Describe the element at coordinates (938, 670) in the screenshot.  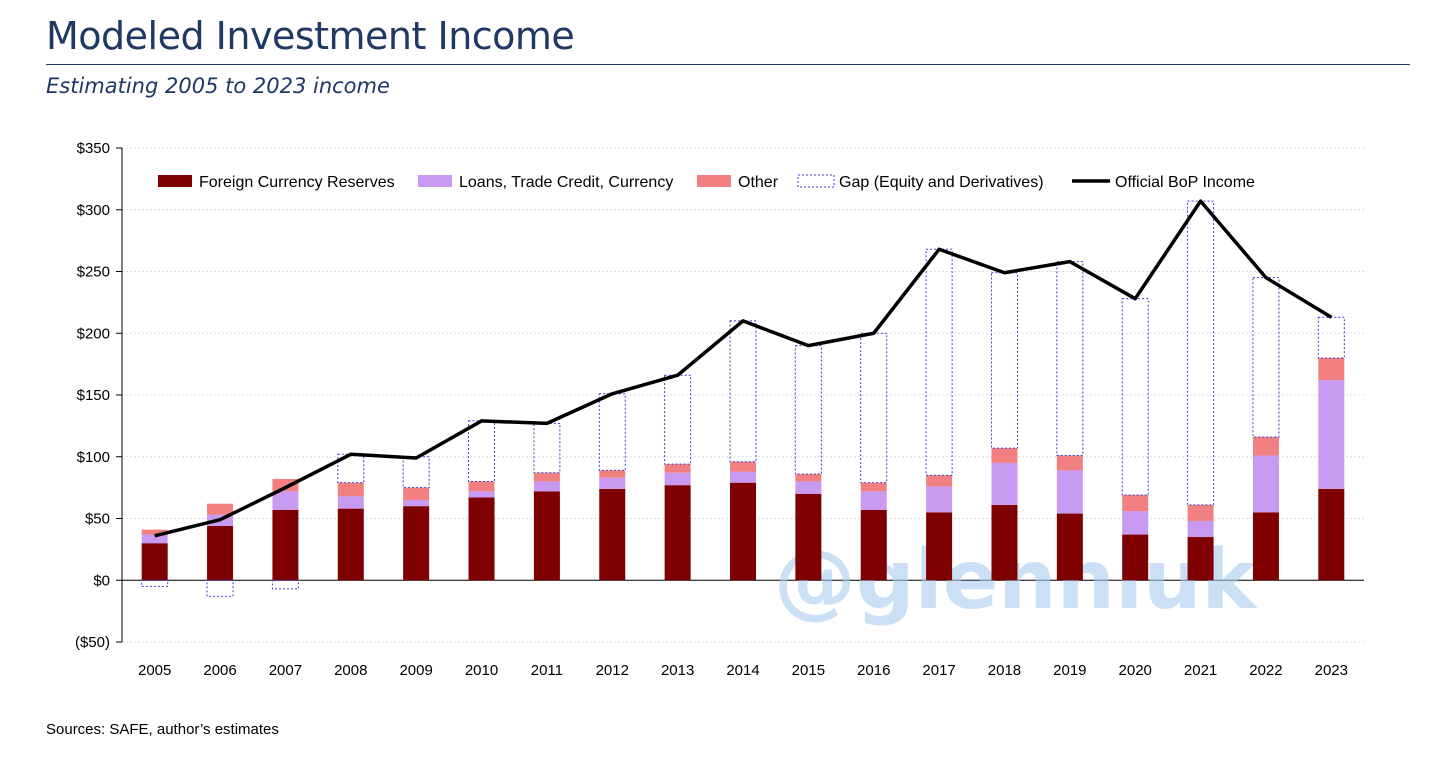
I see `x-tick-label: 2017` at that location.